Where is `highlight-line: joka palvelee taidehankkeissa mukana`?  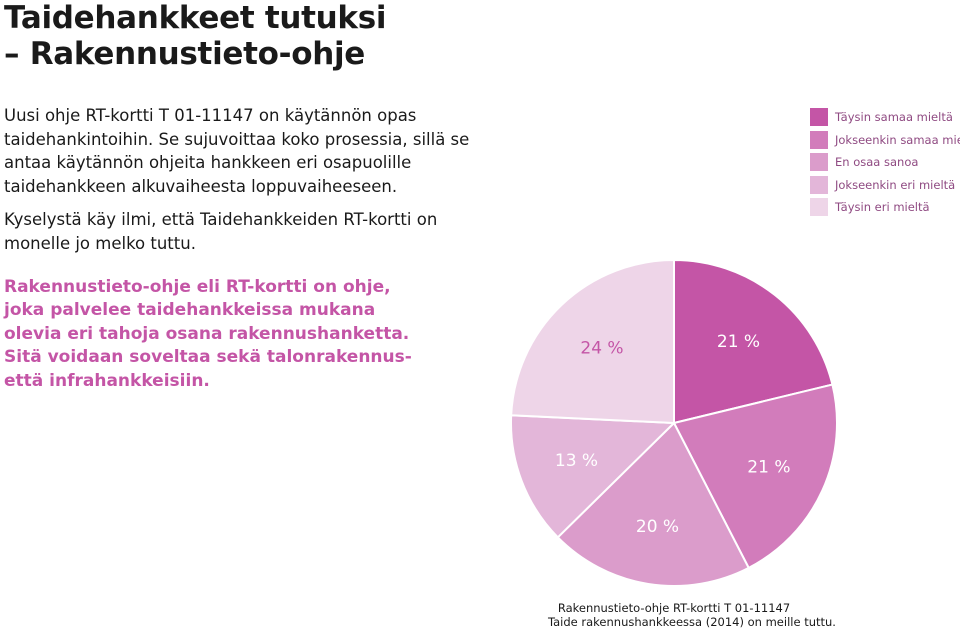
highlight-line: joka palvelee taidehankkeissa mukana is located at coordinates (190, 310).